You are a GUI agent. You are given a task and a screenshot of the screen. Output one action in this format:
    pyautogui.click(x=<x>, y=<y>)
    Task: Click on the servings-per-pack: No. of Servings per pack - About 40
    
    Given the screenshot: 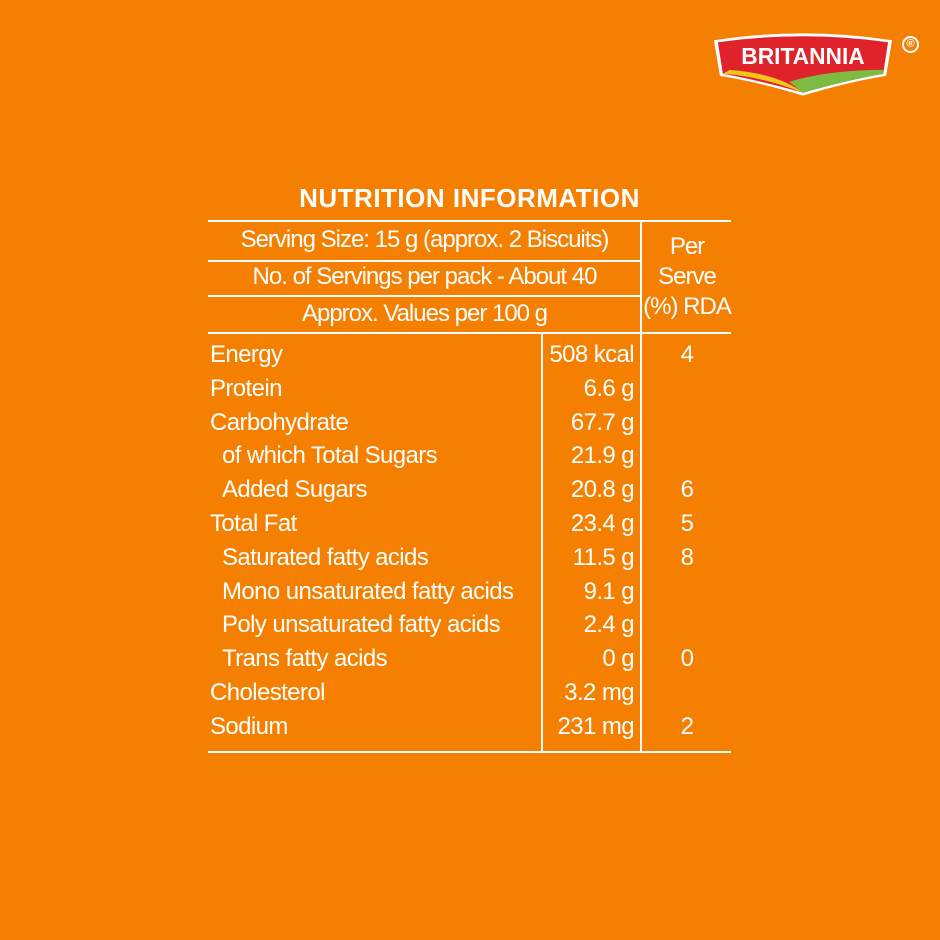 What is the action you would take?
    pyautogui.click(x=425, y=276)
    